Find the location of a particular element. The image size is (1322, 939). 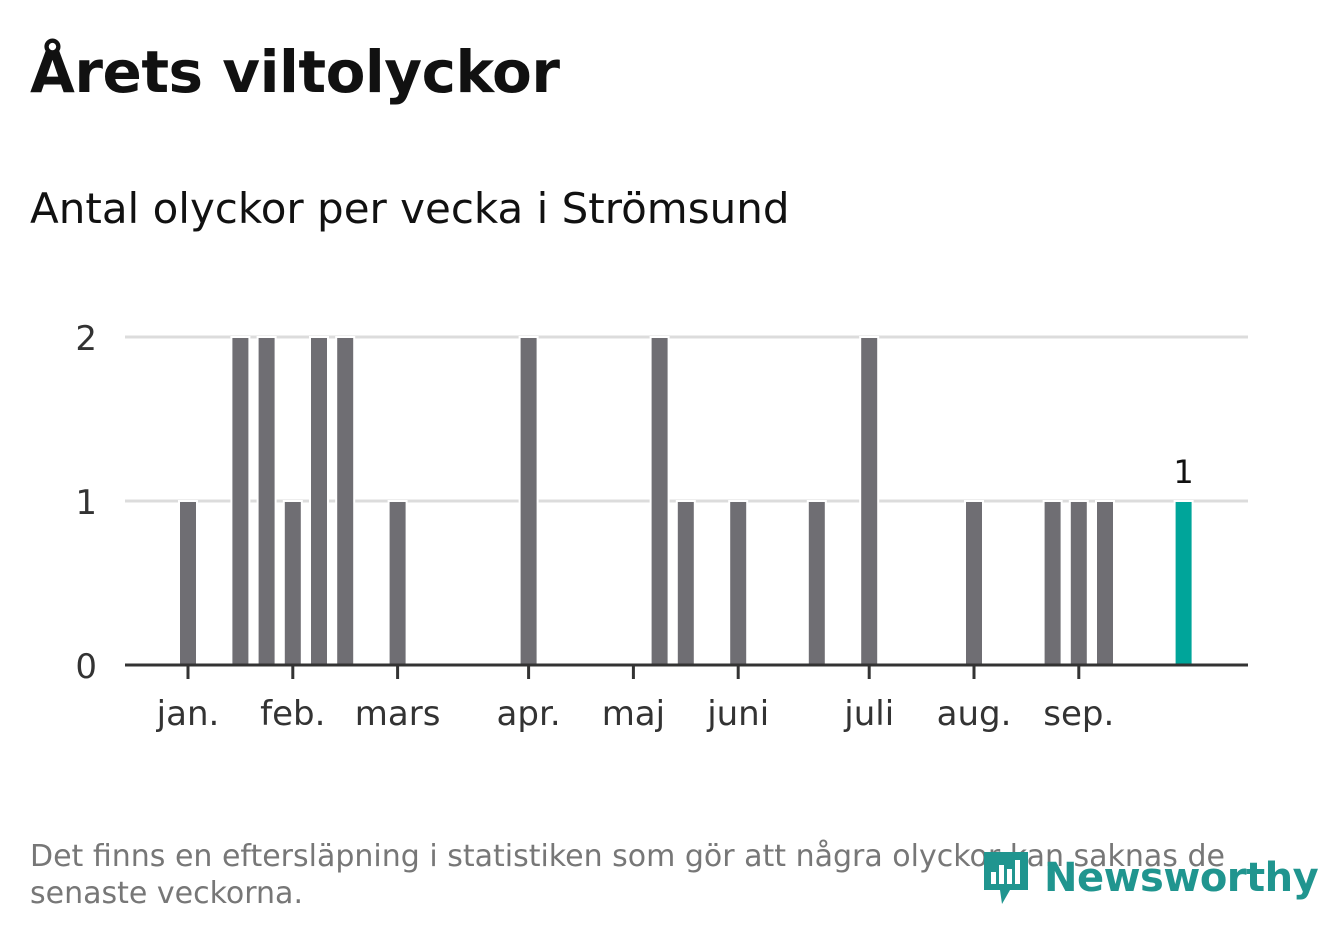

chart-title: Årets viltolyckor is located at coordinates (295, 72).